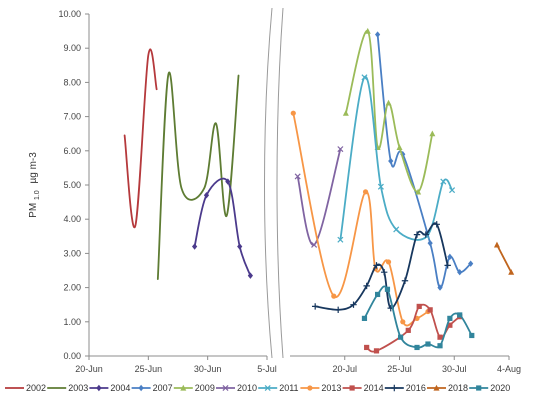 This screenshot has height=401, width=550. Describe the element at coordinates (72, 253) in the screenshot. I see `y-tick-label: 3.00` at that location.